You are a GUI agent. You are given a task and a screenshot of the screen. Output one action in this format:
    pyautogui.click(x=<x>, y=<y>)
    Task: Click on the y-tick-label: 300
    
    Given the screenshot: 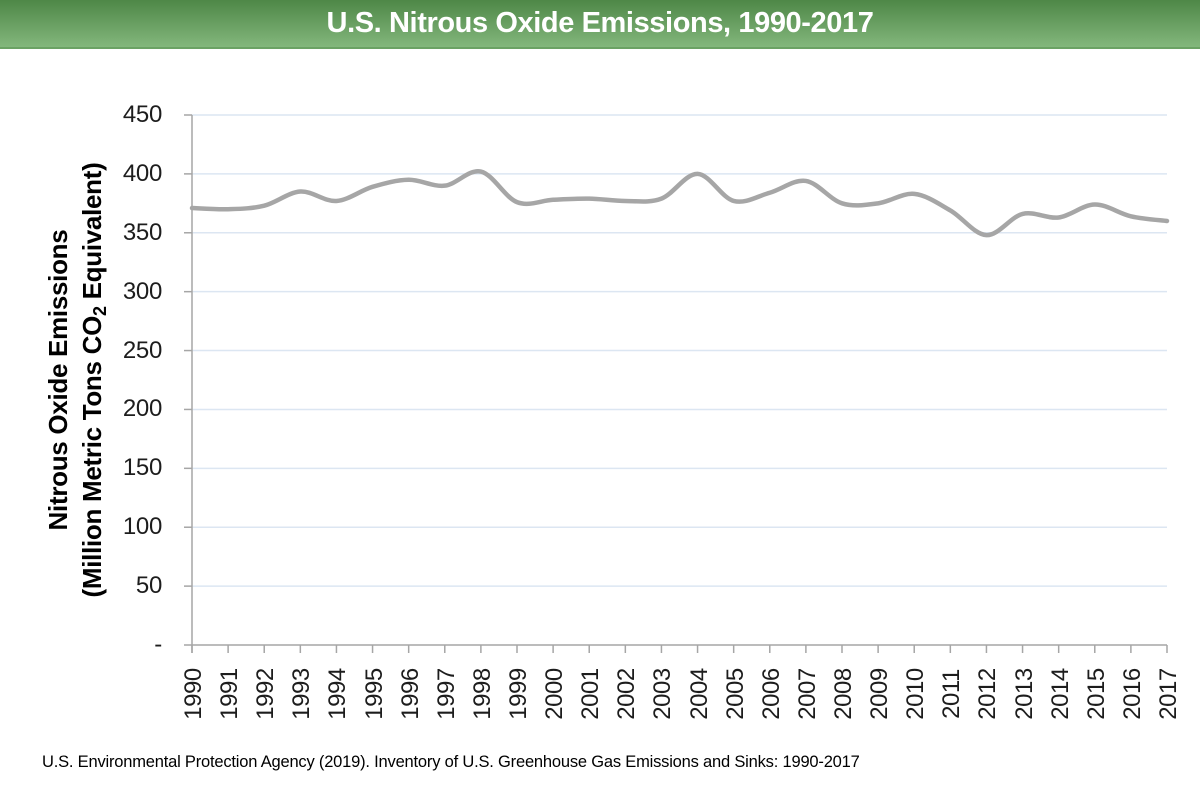 What is the action you would take?
    pyautogui.click(x=142, y=291)
    